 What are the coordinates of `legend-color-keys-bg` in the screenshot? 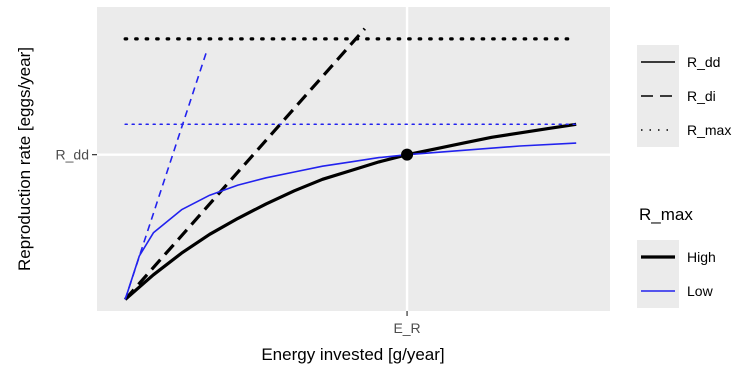 It's located at (658, 274).